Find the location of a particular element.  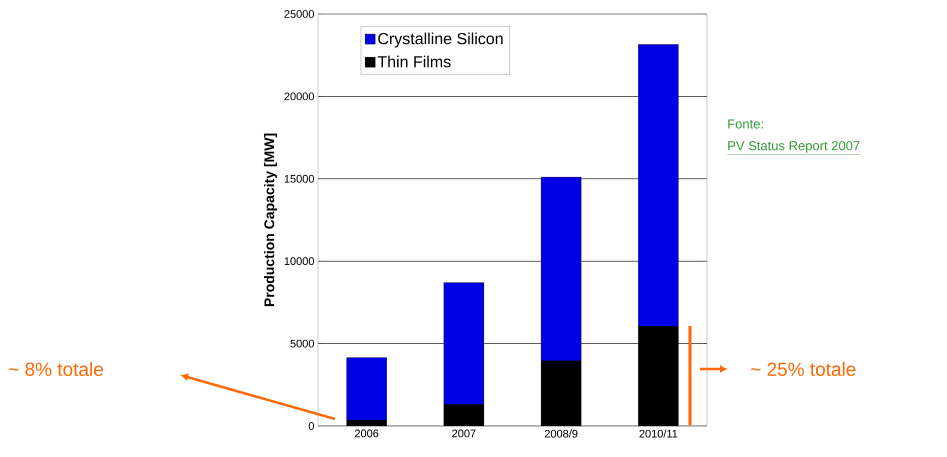

x-tick-label: 2006 is located at coordinates (366, 434).